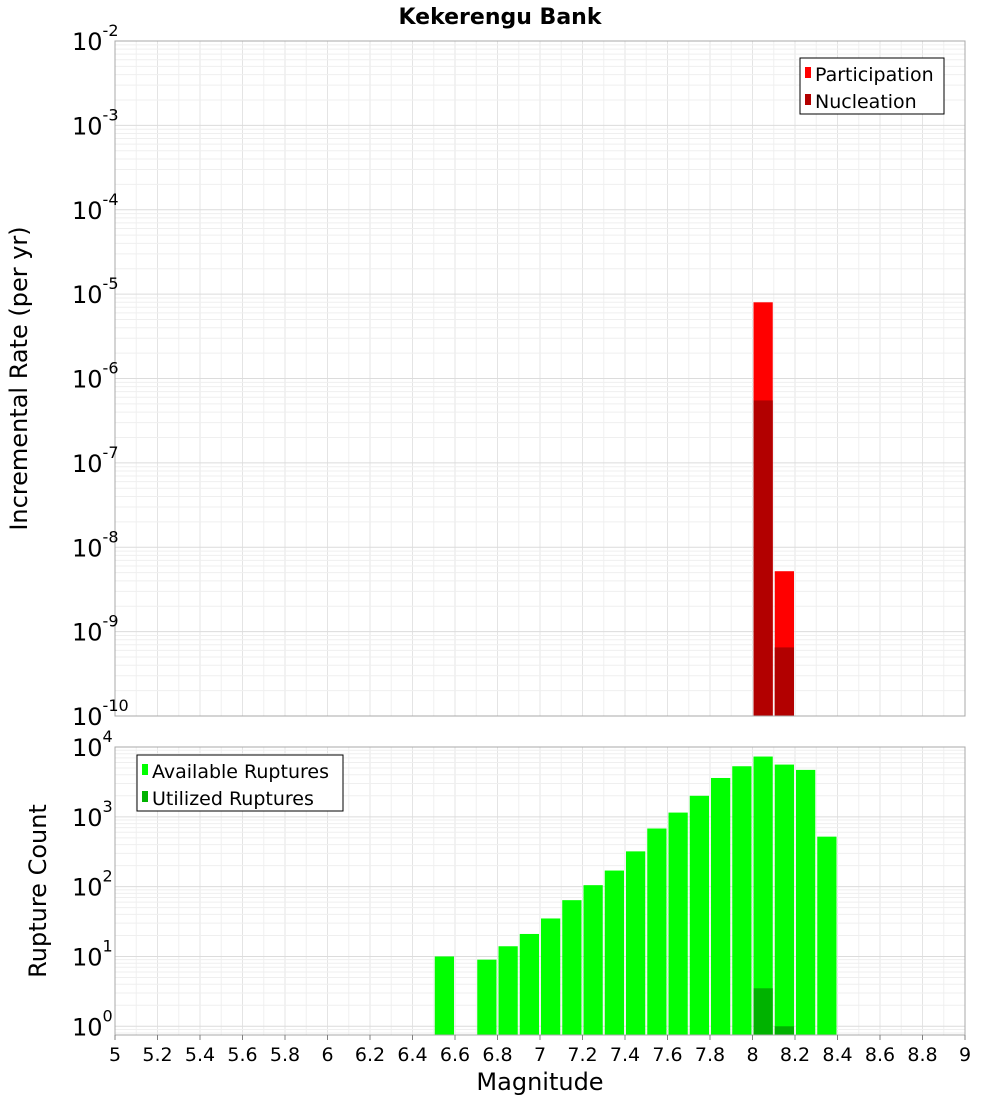  What do you see at coordinates (539, 1082) in the screenshot?
I see `x-axis-label: Magnitude` at bounding box center [539, 1082].